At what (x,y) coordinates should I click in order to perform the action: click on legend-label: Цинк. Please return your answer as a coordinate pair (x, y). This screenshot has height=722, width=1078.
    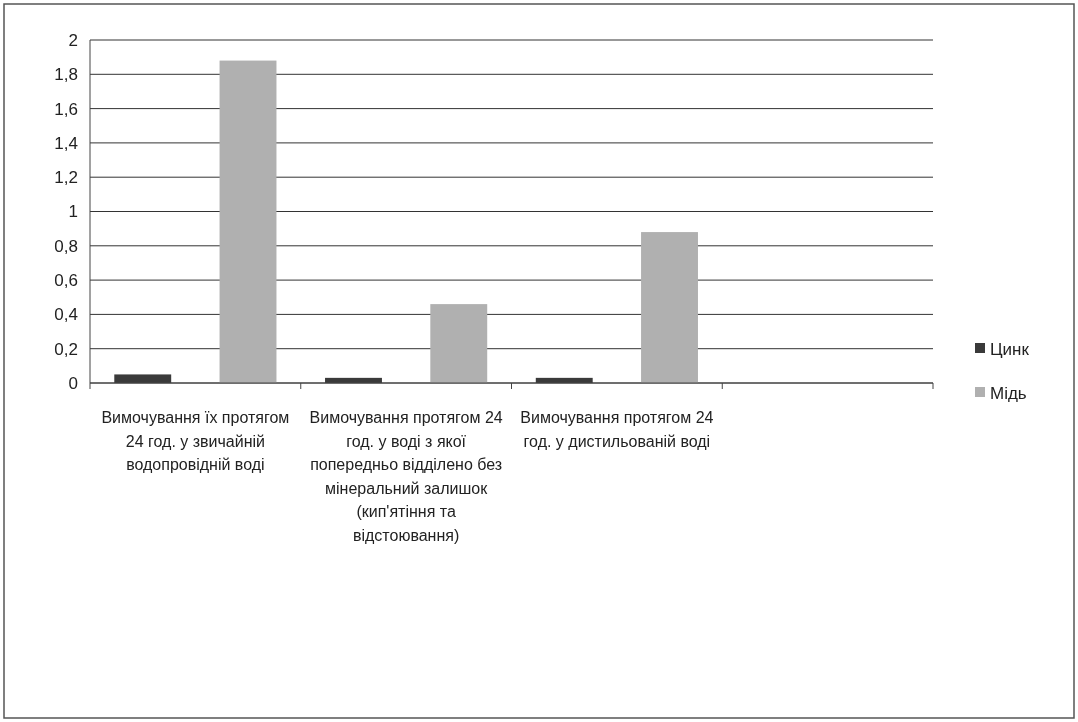
    Looking at the image, I should click on (1010, 349).